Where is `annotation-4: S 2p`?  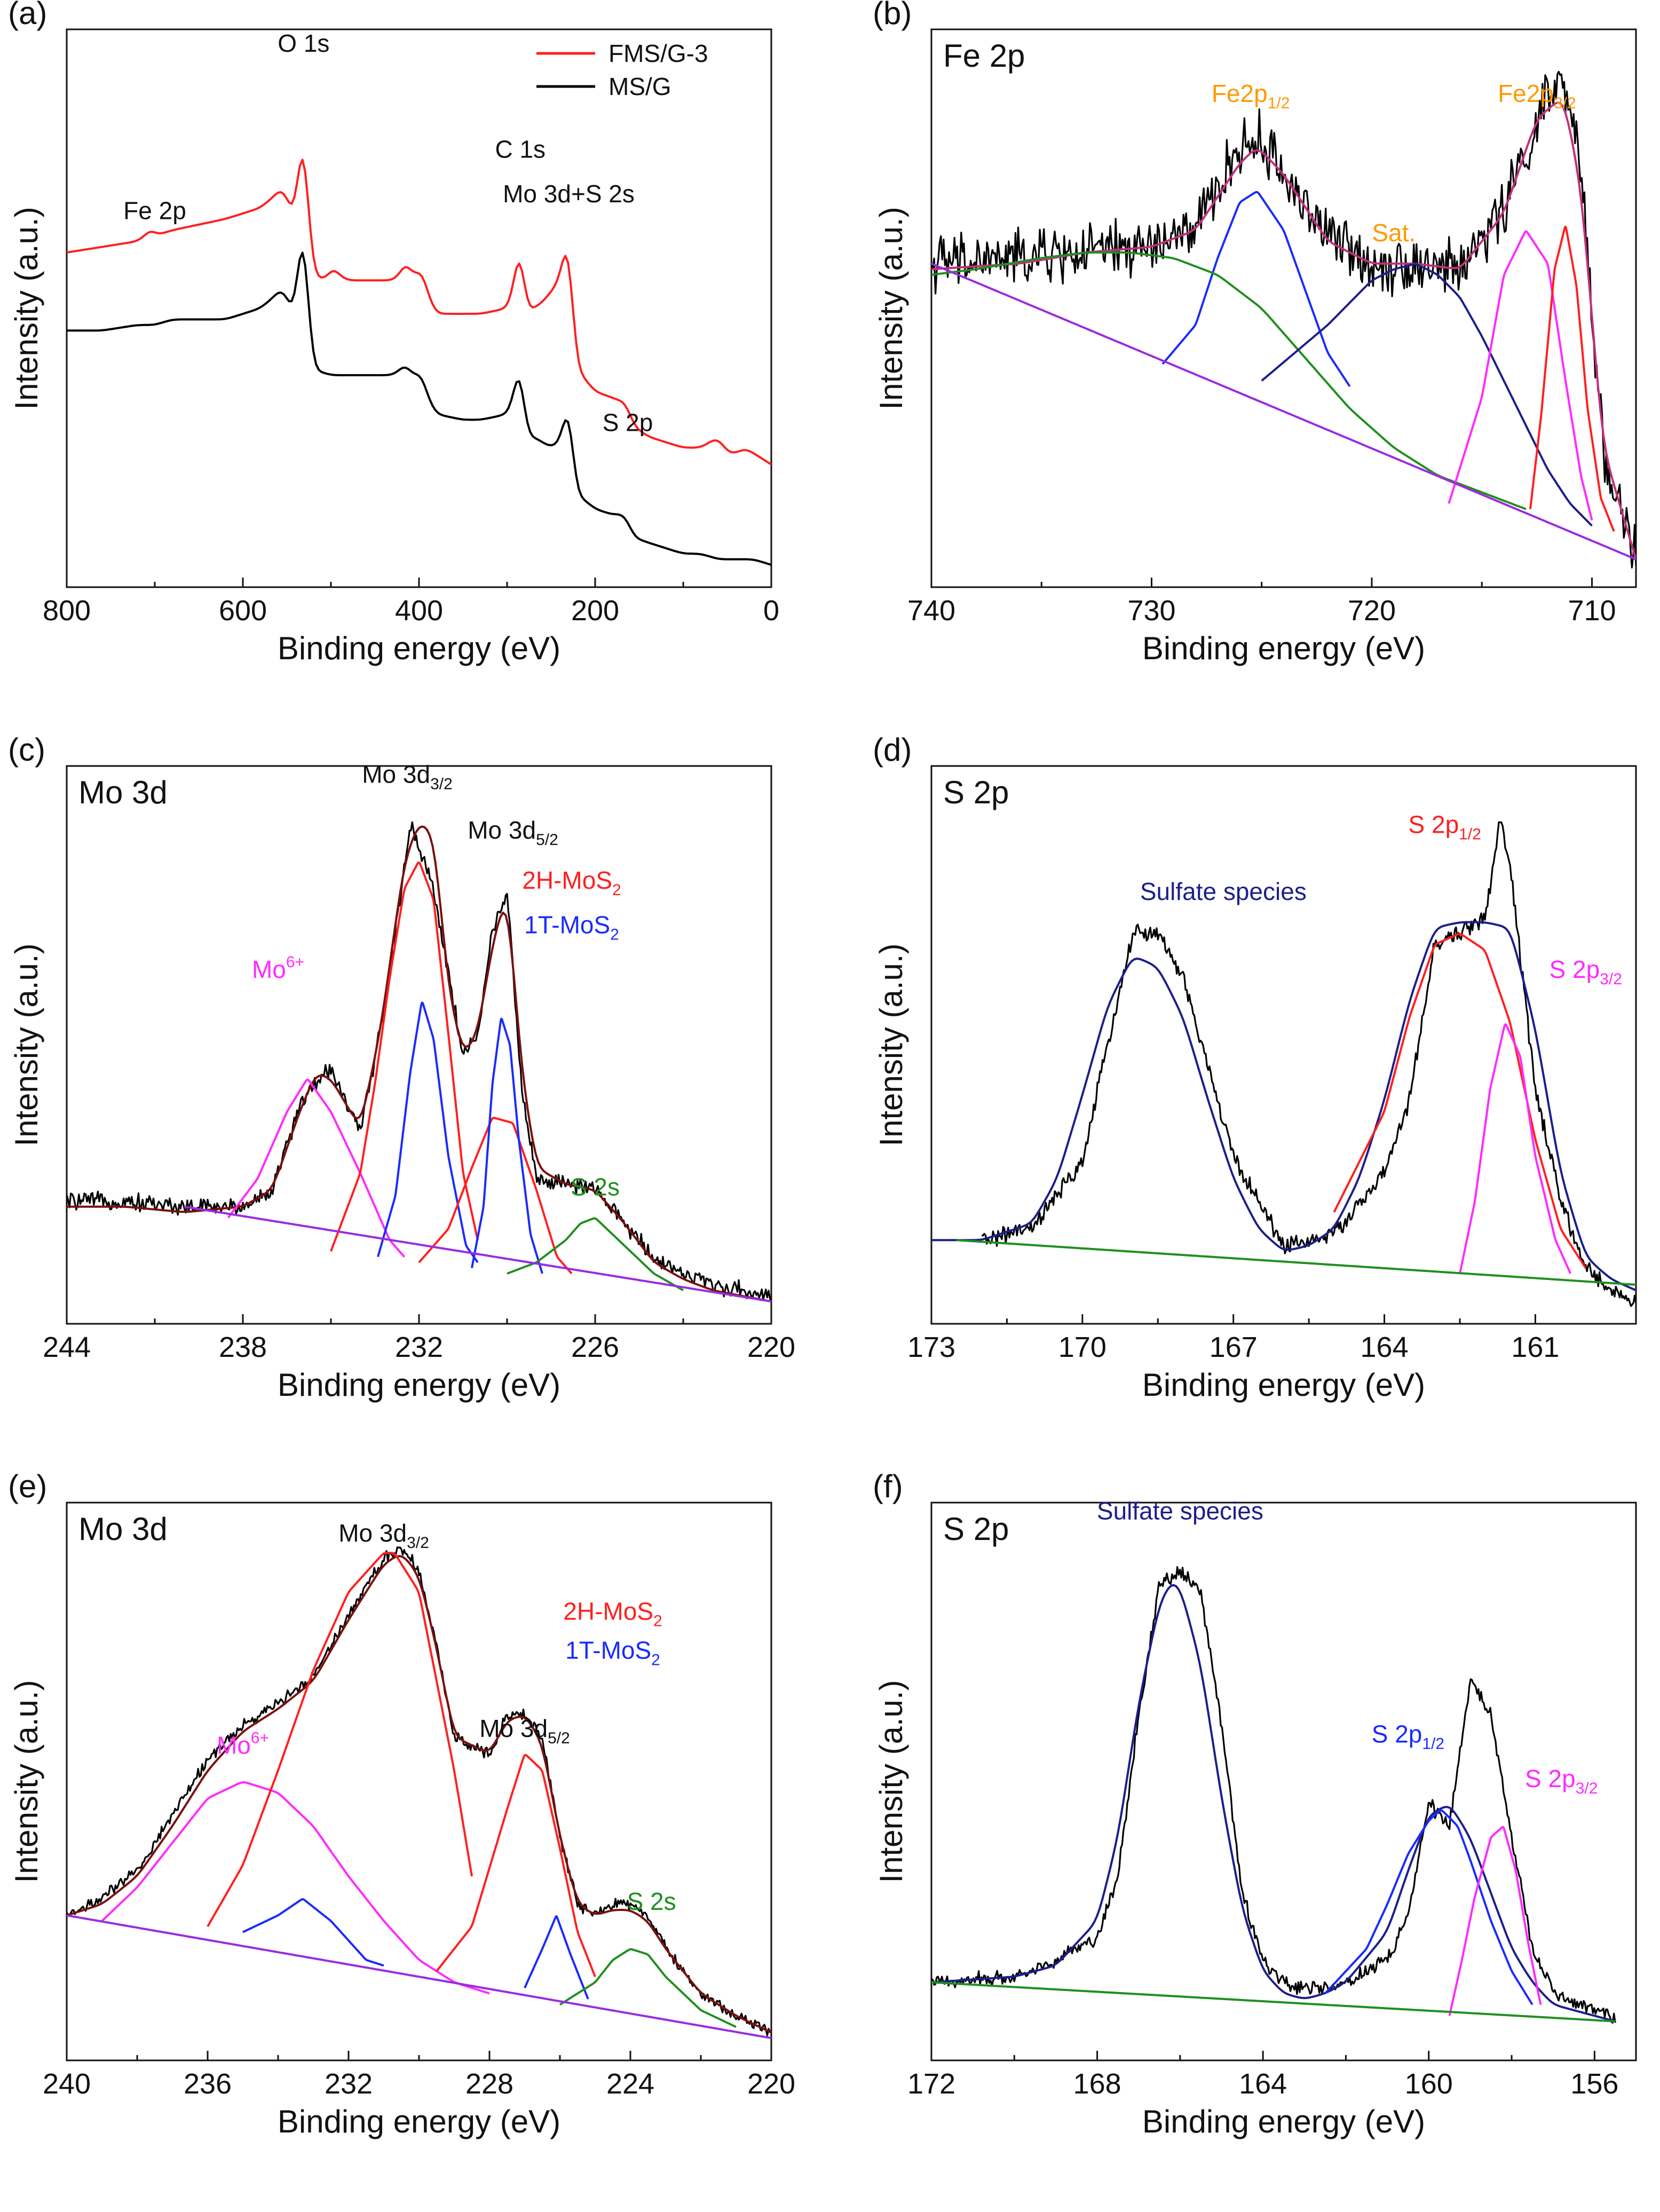 annotation-4: S 2p is located at coordinates (628, 422).